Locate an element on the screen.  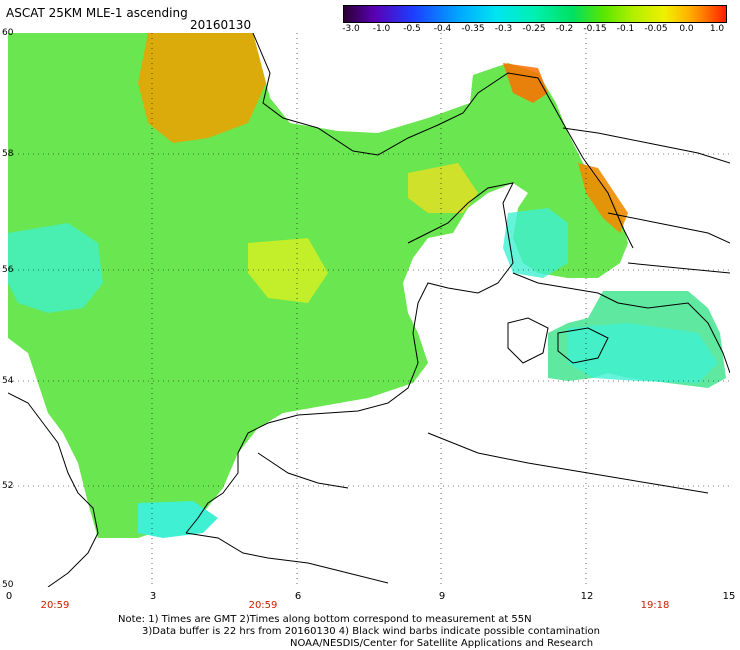
land-sweden-outline is located at coordinates (646, 200).